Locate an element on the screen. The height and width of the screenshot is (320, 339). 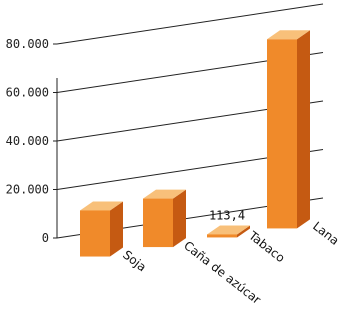
y-axis-ticks: 0 20.000 40.000 60.000 80.000 is located at coordinates (31, 141).